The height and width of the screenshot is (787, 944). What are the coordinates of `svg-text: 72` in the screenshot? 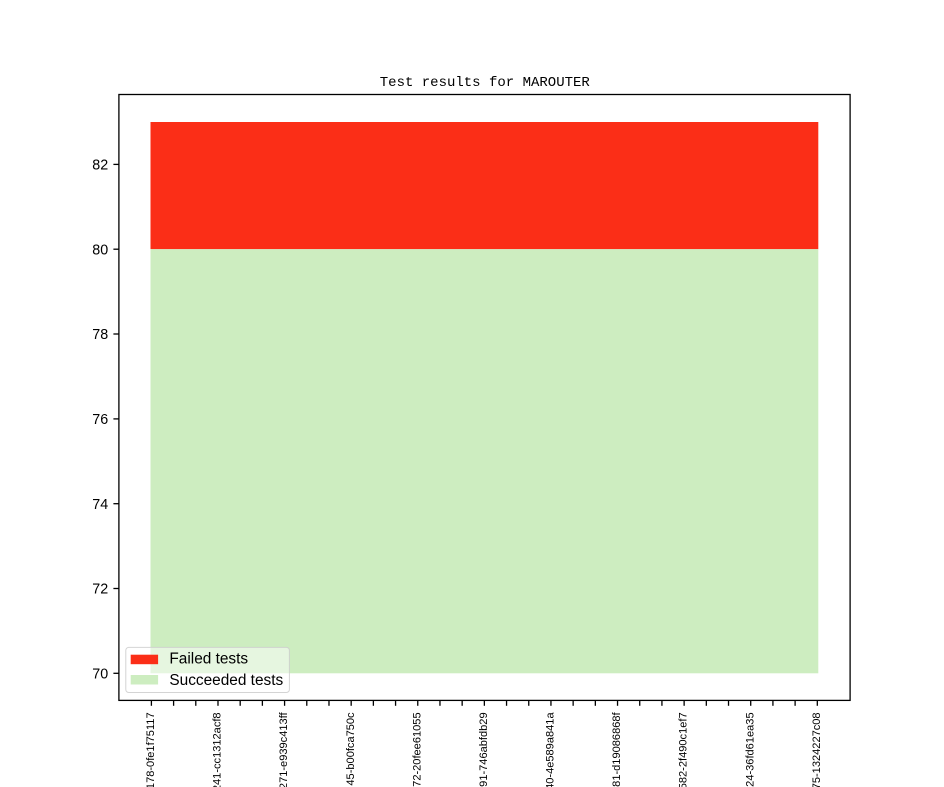 It's located at (100, 590).